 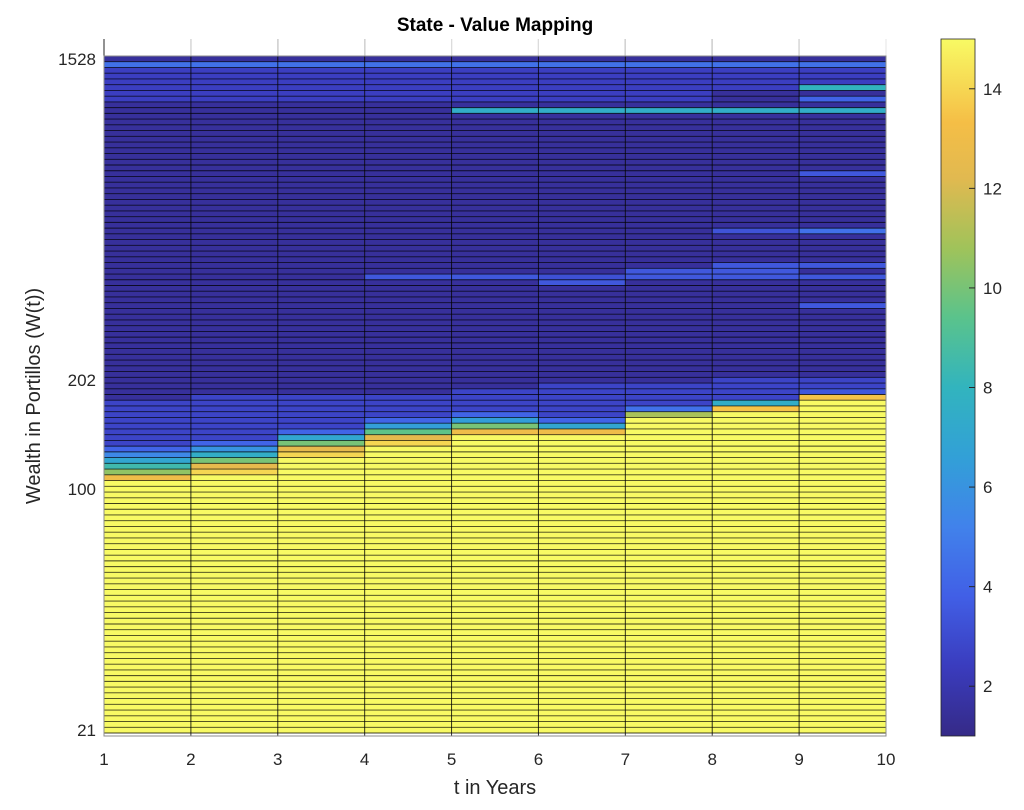 I want to click on y-tick-label: 202, so click(x=82, y=380).